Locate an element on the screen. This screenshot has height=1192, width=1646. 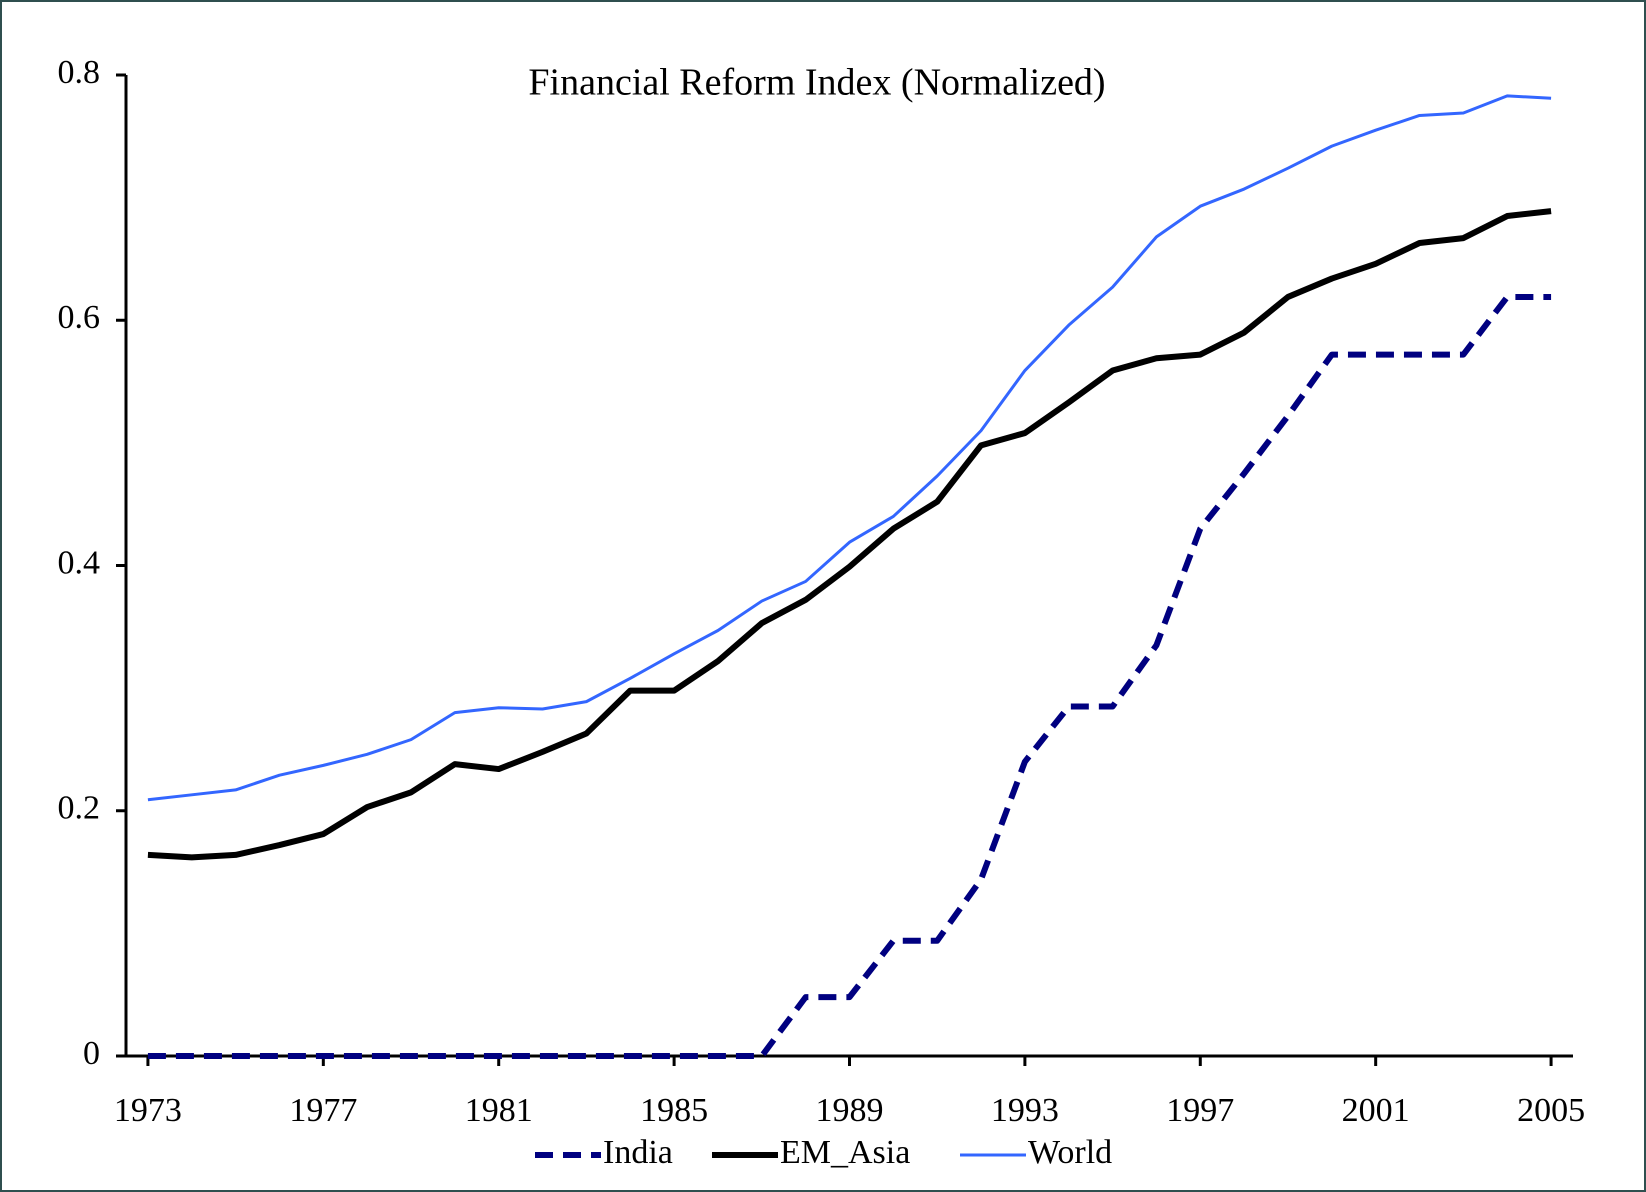
y-tick-label: 0.6 is located at coordinates (79, 317).